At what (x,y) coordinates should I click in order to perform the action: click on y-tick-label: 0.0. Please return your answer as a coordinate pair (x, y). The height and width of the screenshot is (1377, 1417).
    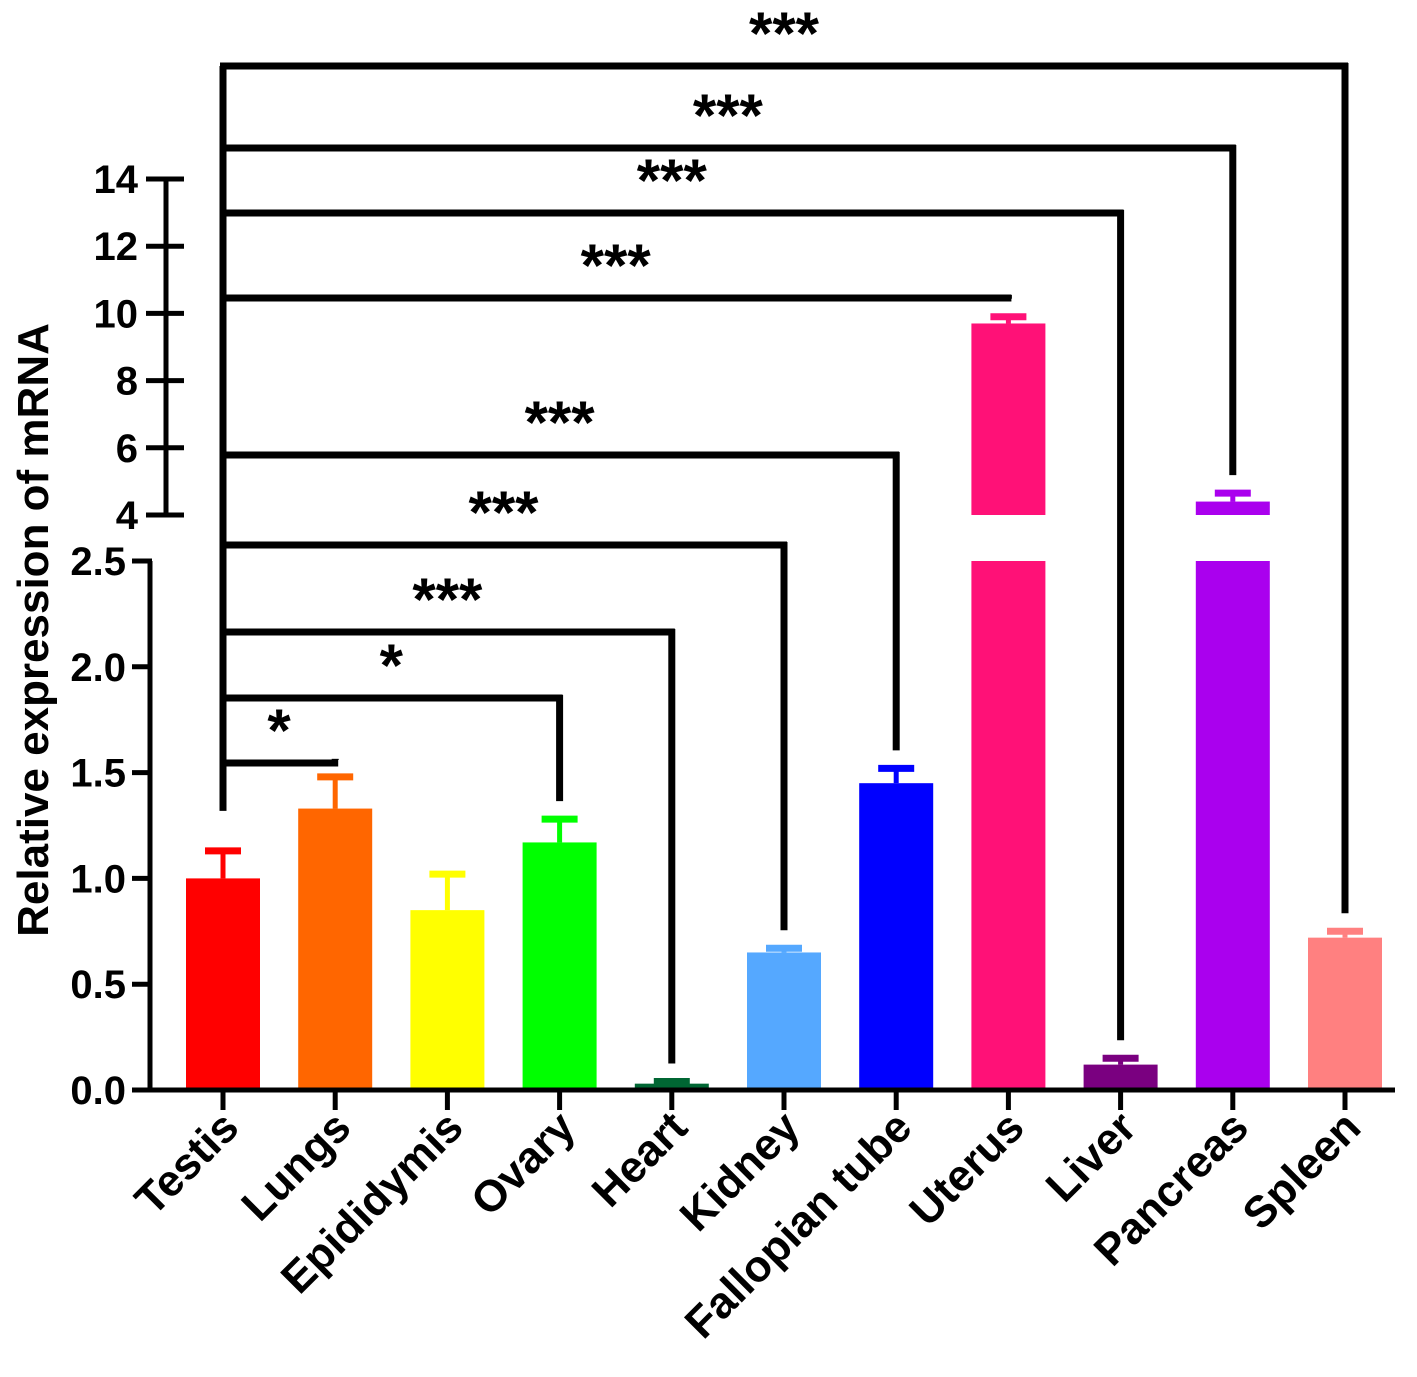
    Looking at the image, I should click on (98, 1091).